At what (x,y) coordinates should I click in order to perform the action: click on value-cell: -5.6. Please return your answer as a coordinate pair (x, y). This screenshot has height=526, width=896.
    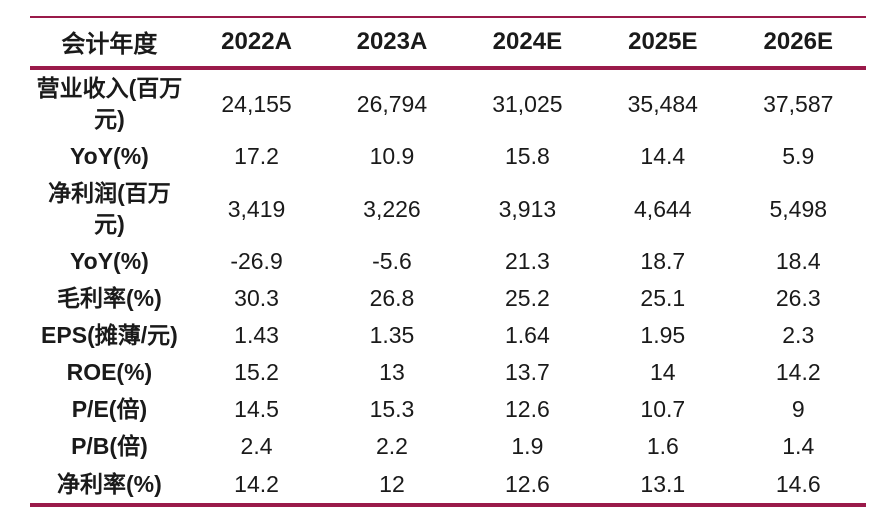
    Looking at the image, I should click on (392, 261).